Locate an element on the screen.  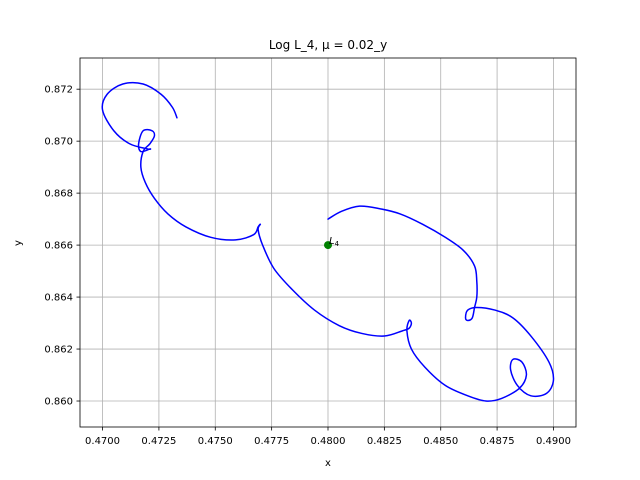
chart-title: Log L_4, μ = 0.02_y is located at coordinates (328, 45).